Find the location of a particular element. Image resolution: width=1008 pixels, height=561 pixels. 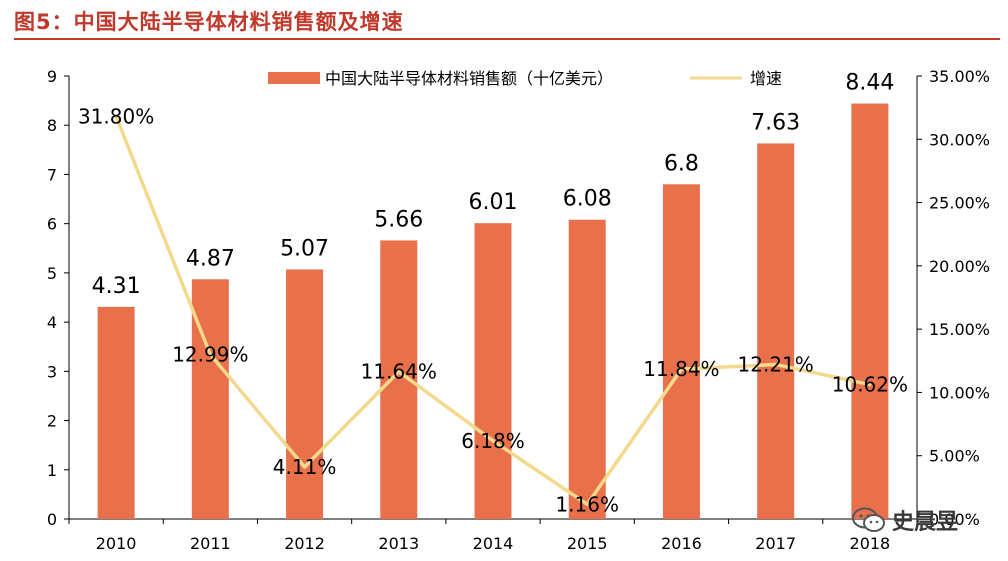

bar-value-label: 4.31 is located at coordinates (116, 286).